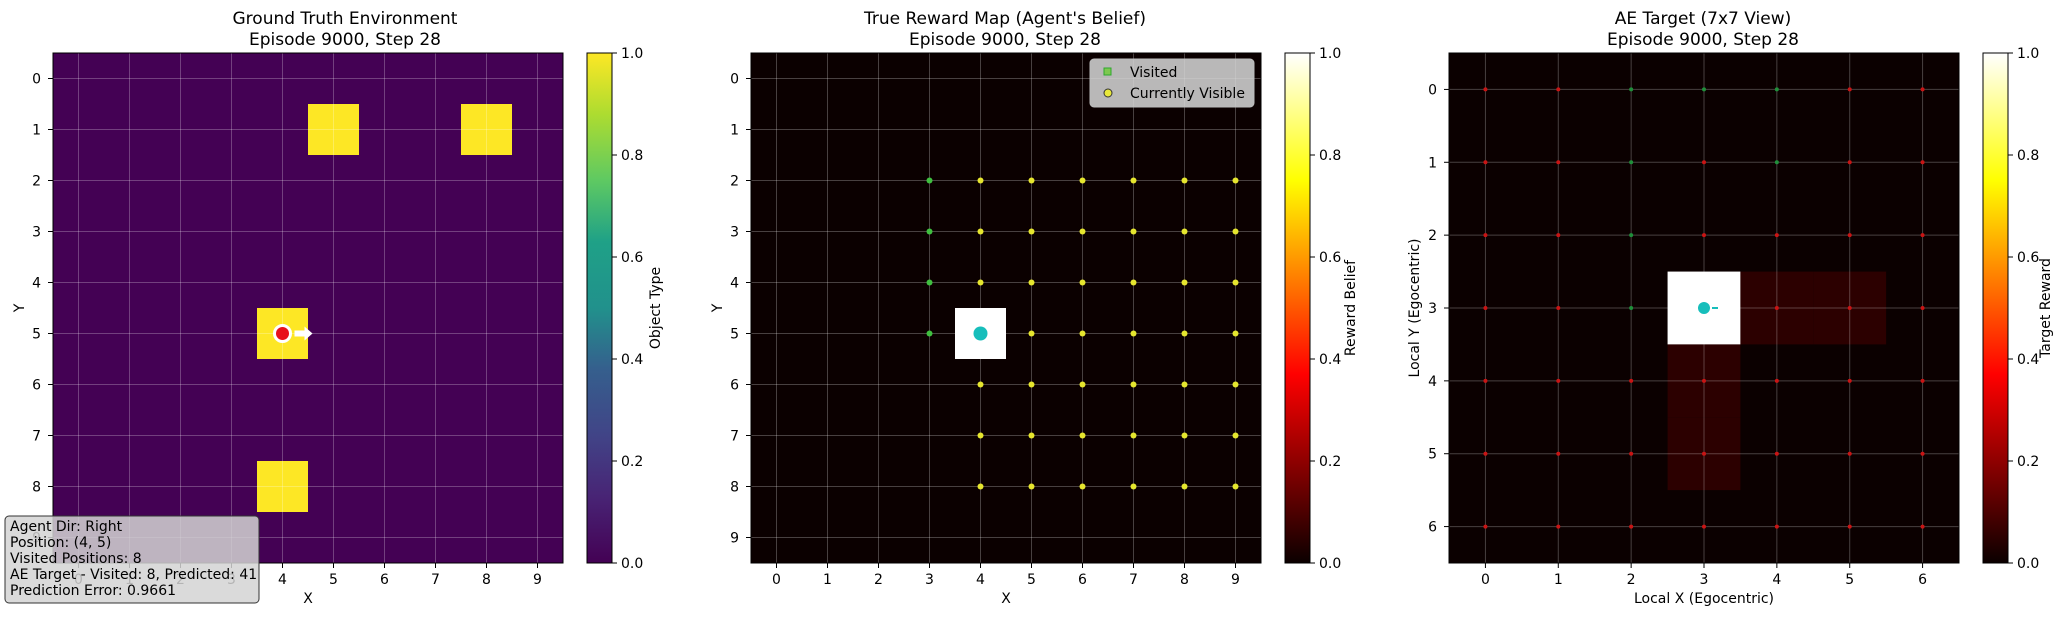  I want to click on legend: Visited Currently Visible, so click(1172, 83).